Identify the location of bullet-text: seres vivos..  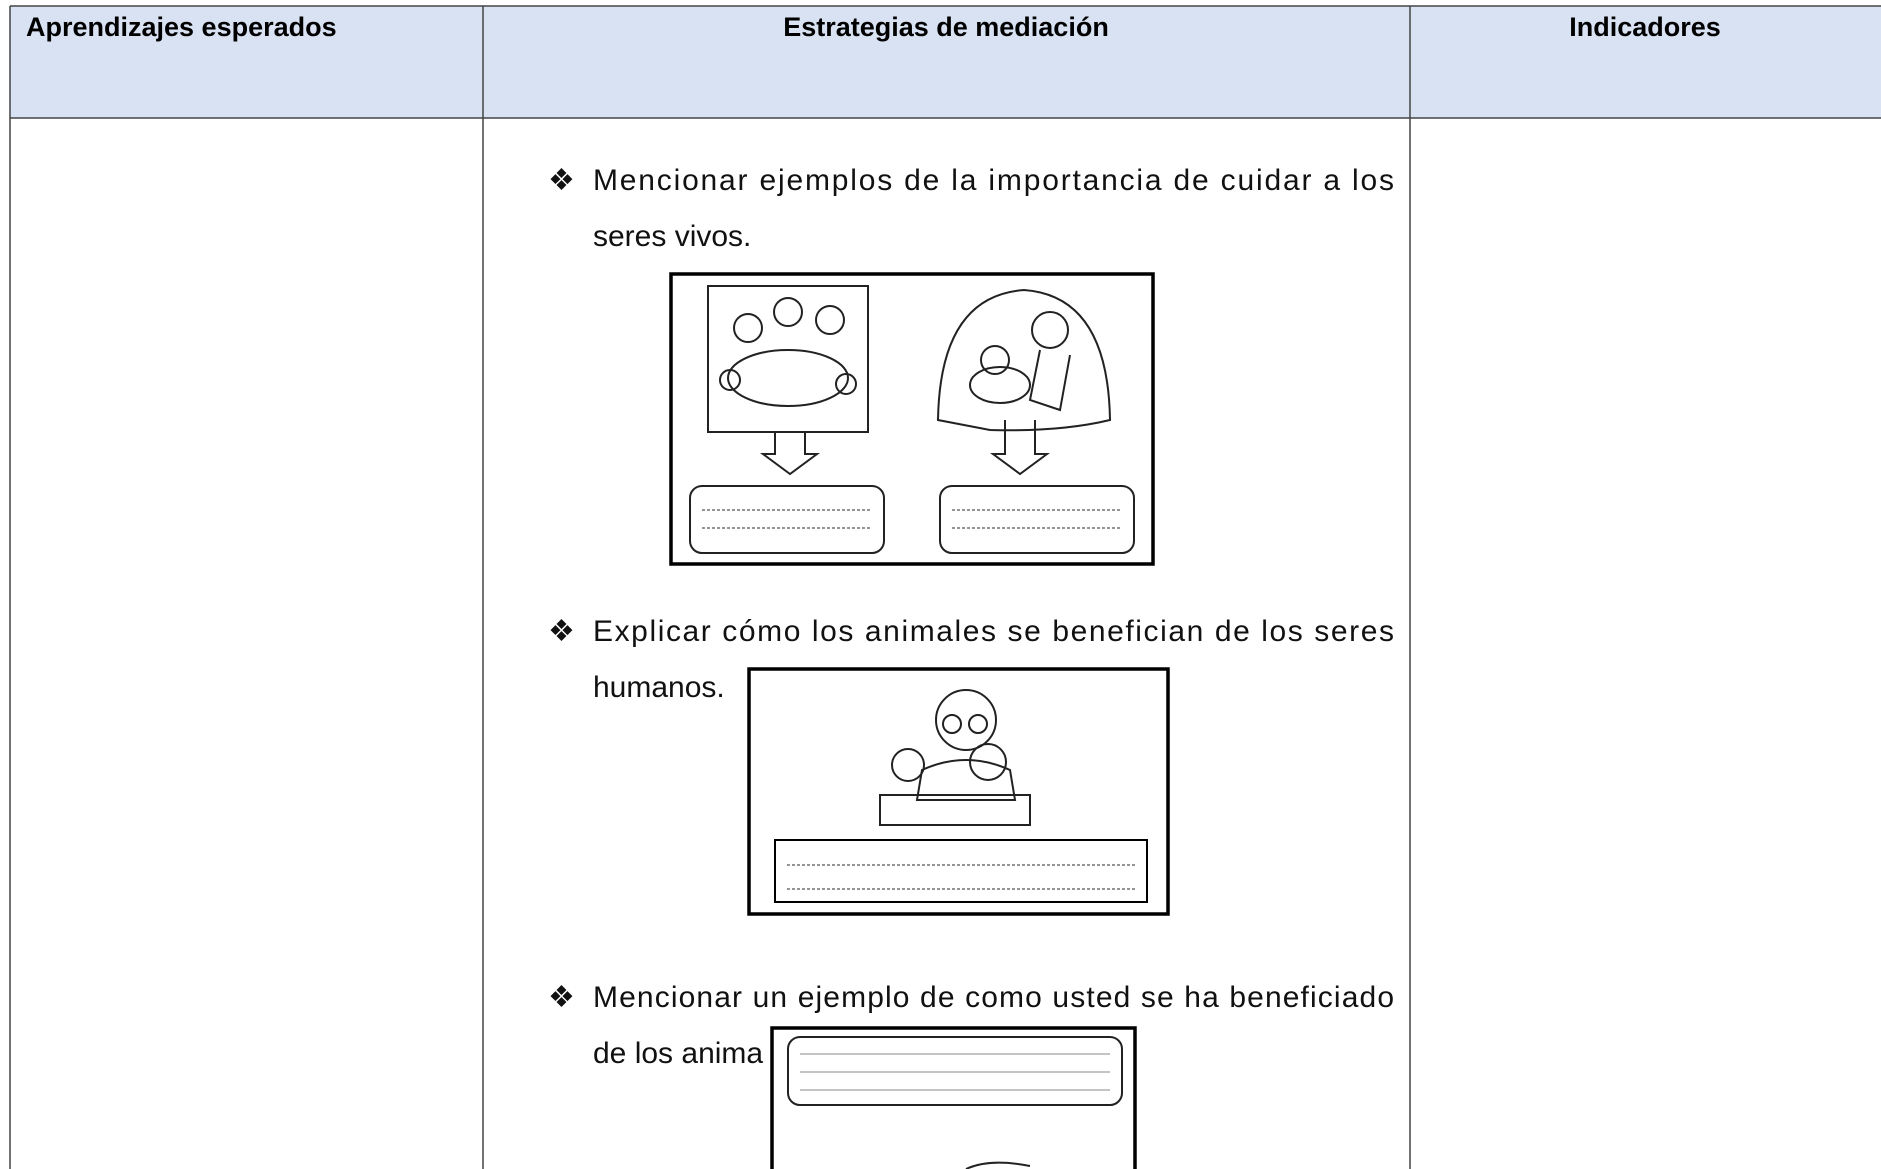
(672, 236).